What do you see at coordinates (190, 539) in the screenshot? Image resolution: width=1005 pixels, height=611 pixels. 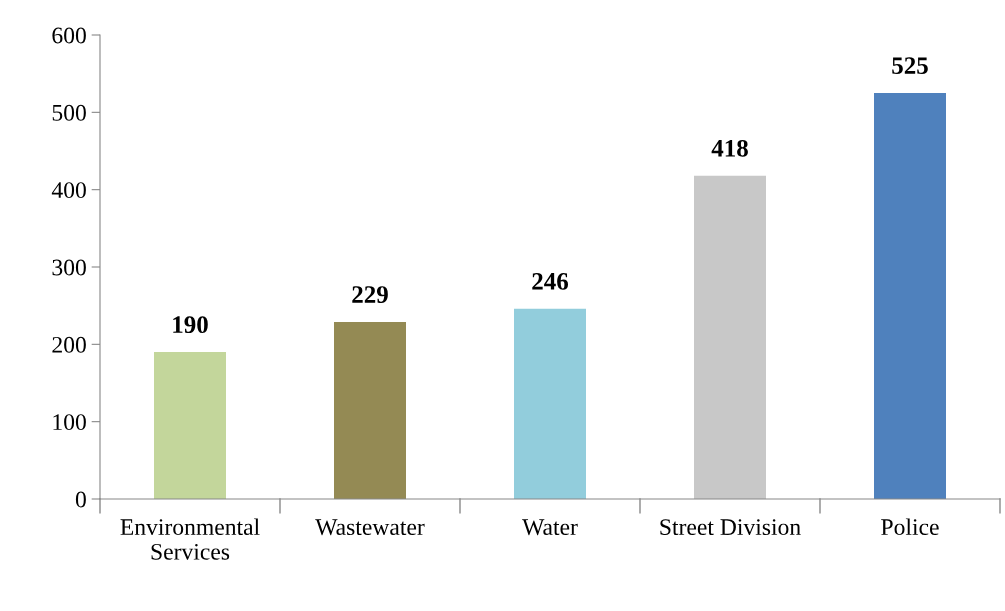 I see `x-tick-label: Environmental Services` at bounding box center [190, 539].